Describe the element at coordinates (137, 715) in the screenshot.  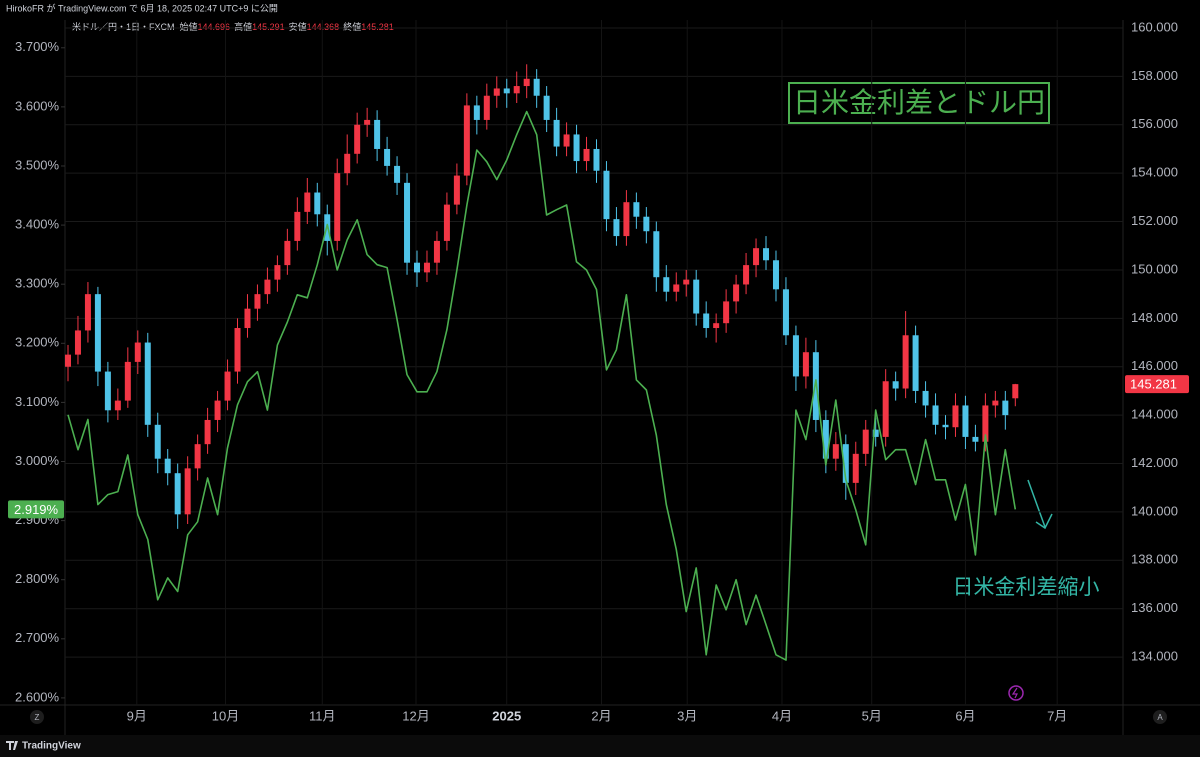
I see `x-tick-label: 9月` at that location.